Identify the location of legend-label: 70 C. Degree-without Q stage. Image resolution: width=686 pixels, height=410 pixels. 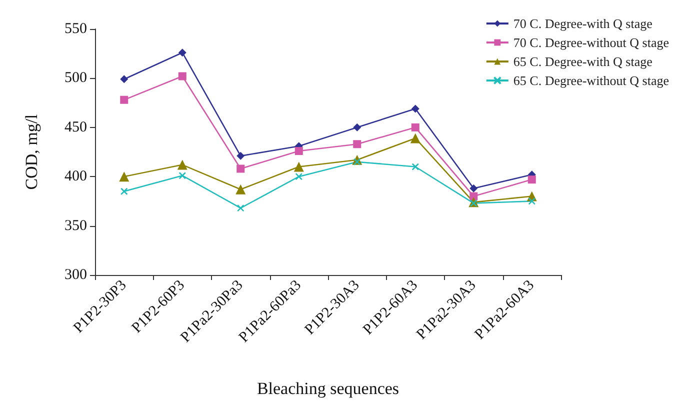
(591, 42).